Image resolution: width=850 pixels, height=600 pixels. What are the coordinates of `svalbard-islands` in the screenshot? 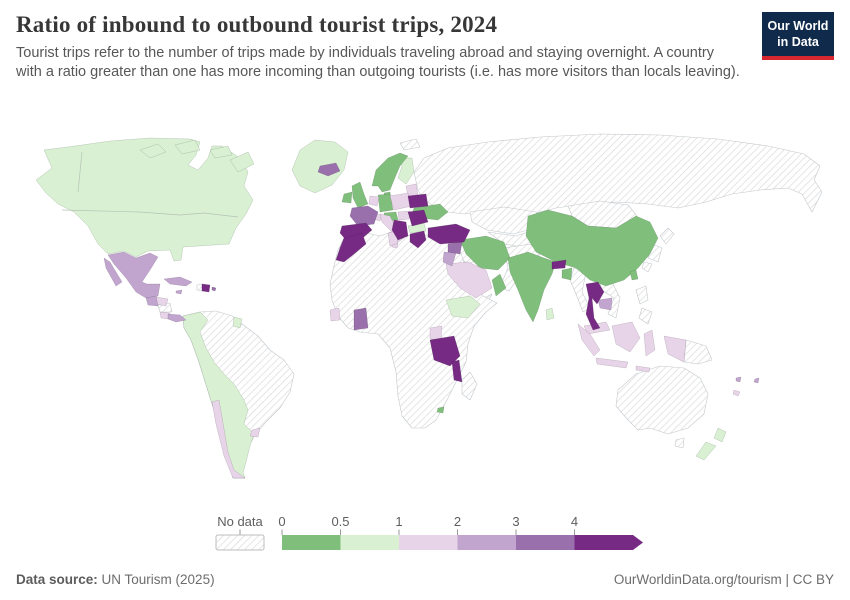 It's located at (410, 144).